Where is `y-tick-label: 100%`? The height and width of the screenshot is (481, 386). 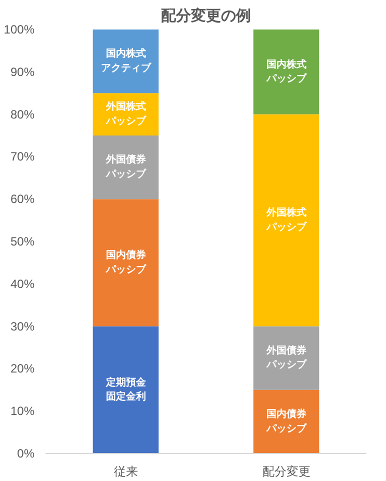 y-tick-label: 100% is located at coordinates (19, 29).